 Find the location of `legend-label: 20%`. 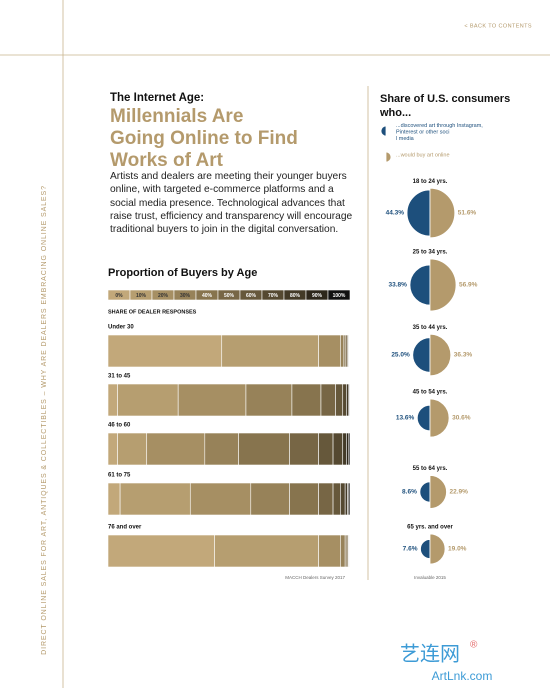

legend-label: 20% is located at coordinates (163, 296).